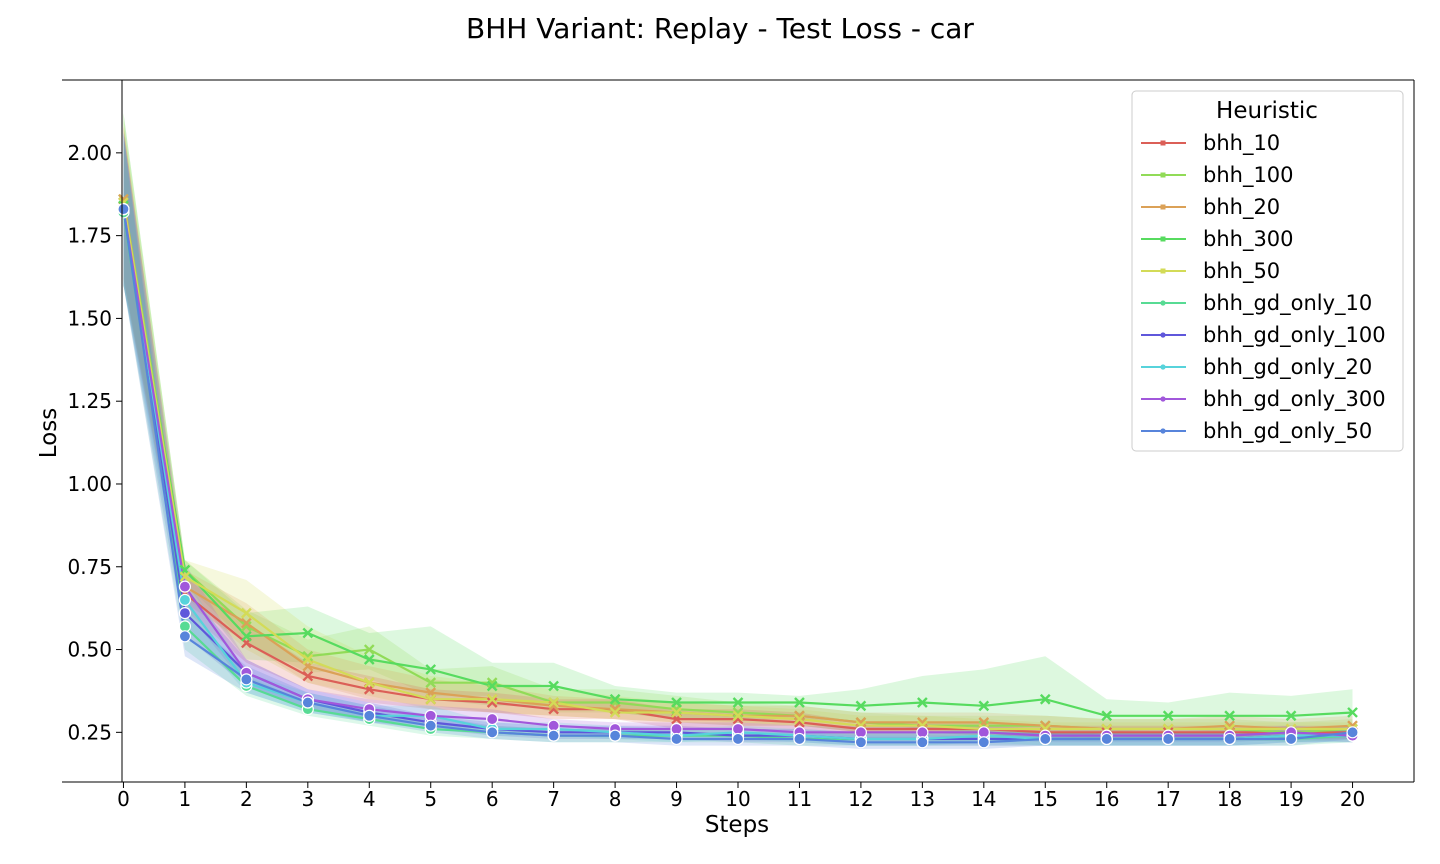 This screenshot has height=864, width=1440. I want to click on legend-item-bhh_gd_only_300: bhh_gd_only_300, so click(1263, 399).